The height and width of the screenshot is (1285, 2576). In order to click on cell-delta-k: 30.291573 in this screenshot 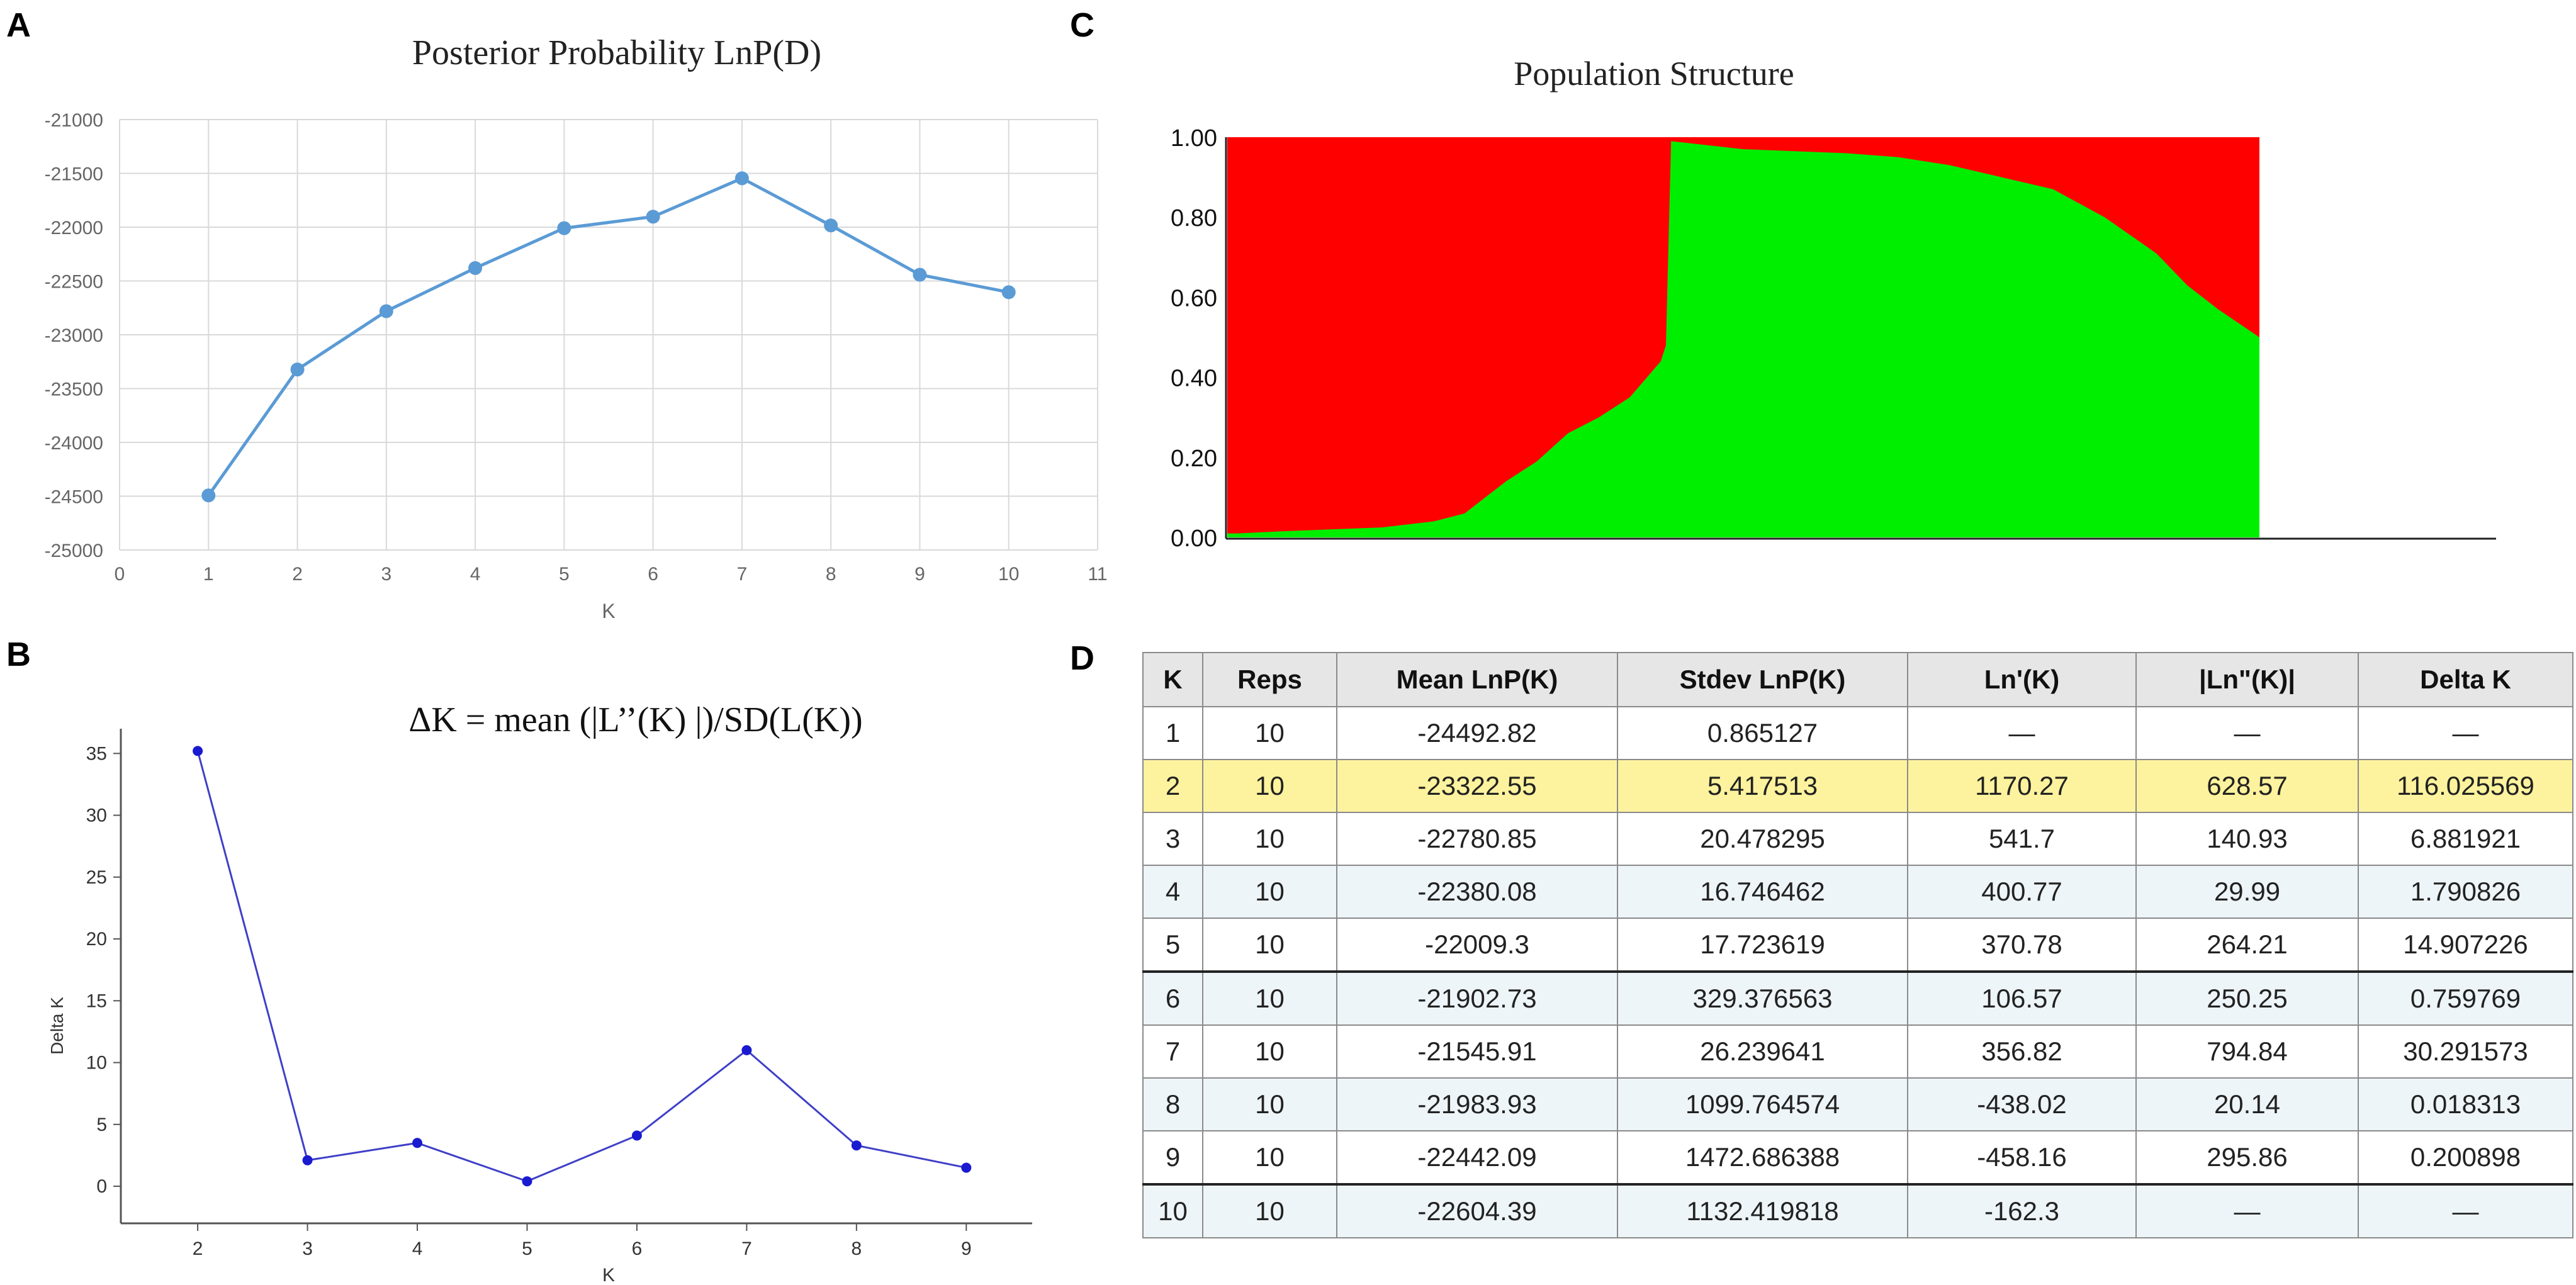, I will do `click(2465, 1051)`.